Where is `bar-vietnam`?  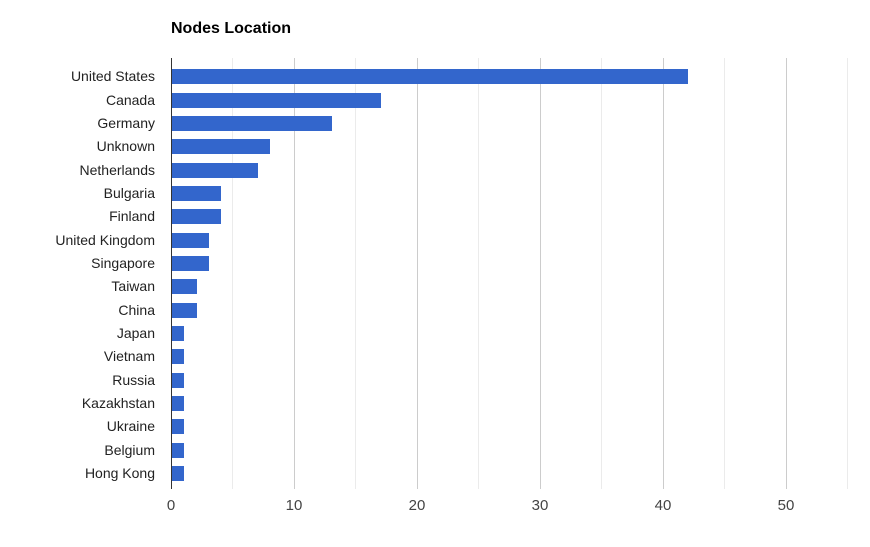 bar-vietnam is located at coordinates (178, 356).